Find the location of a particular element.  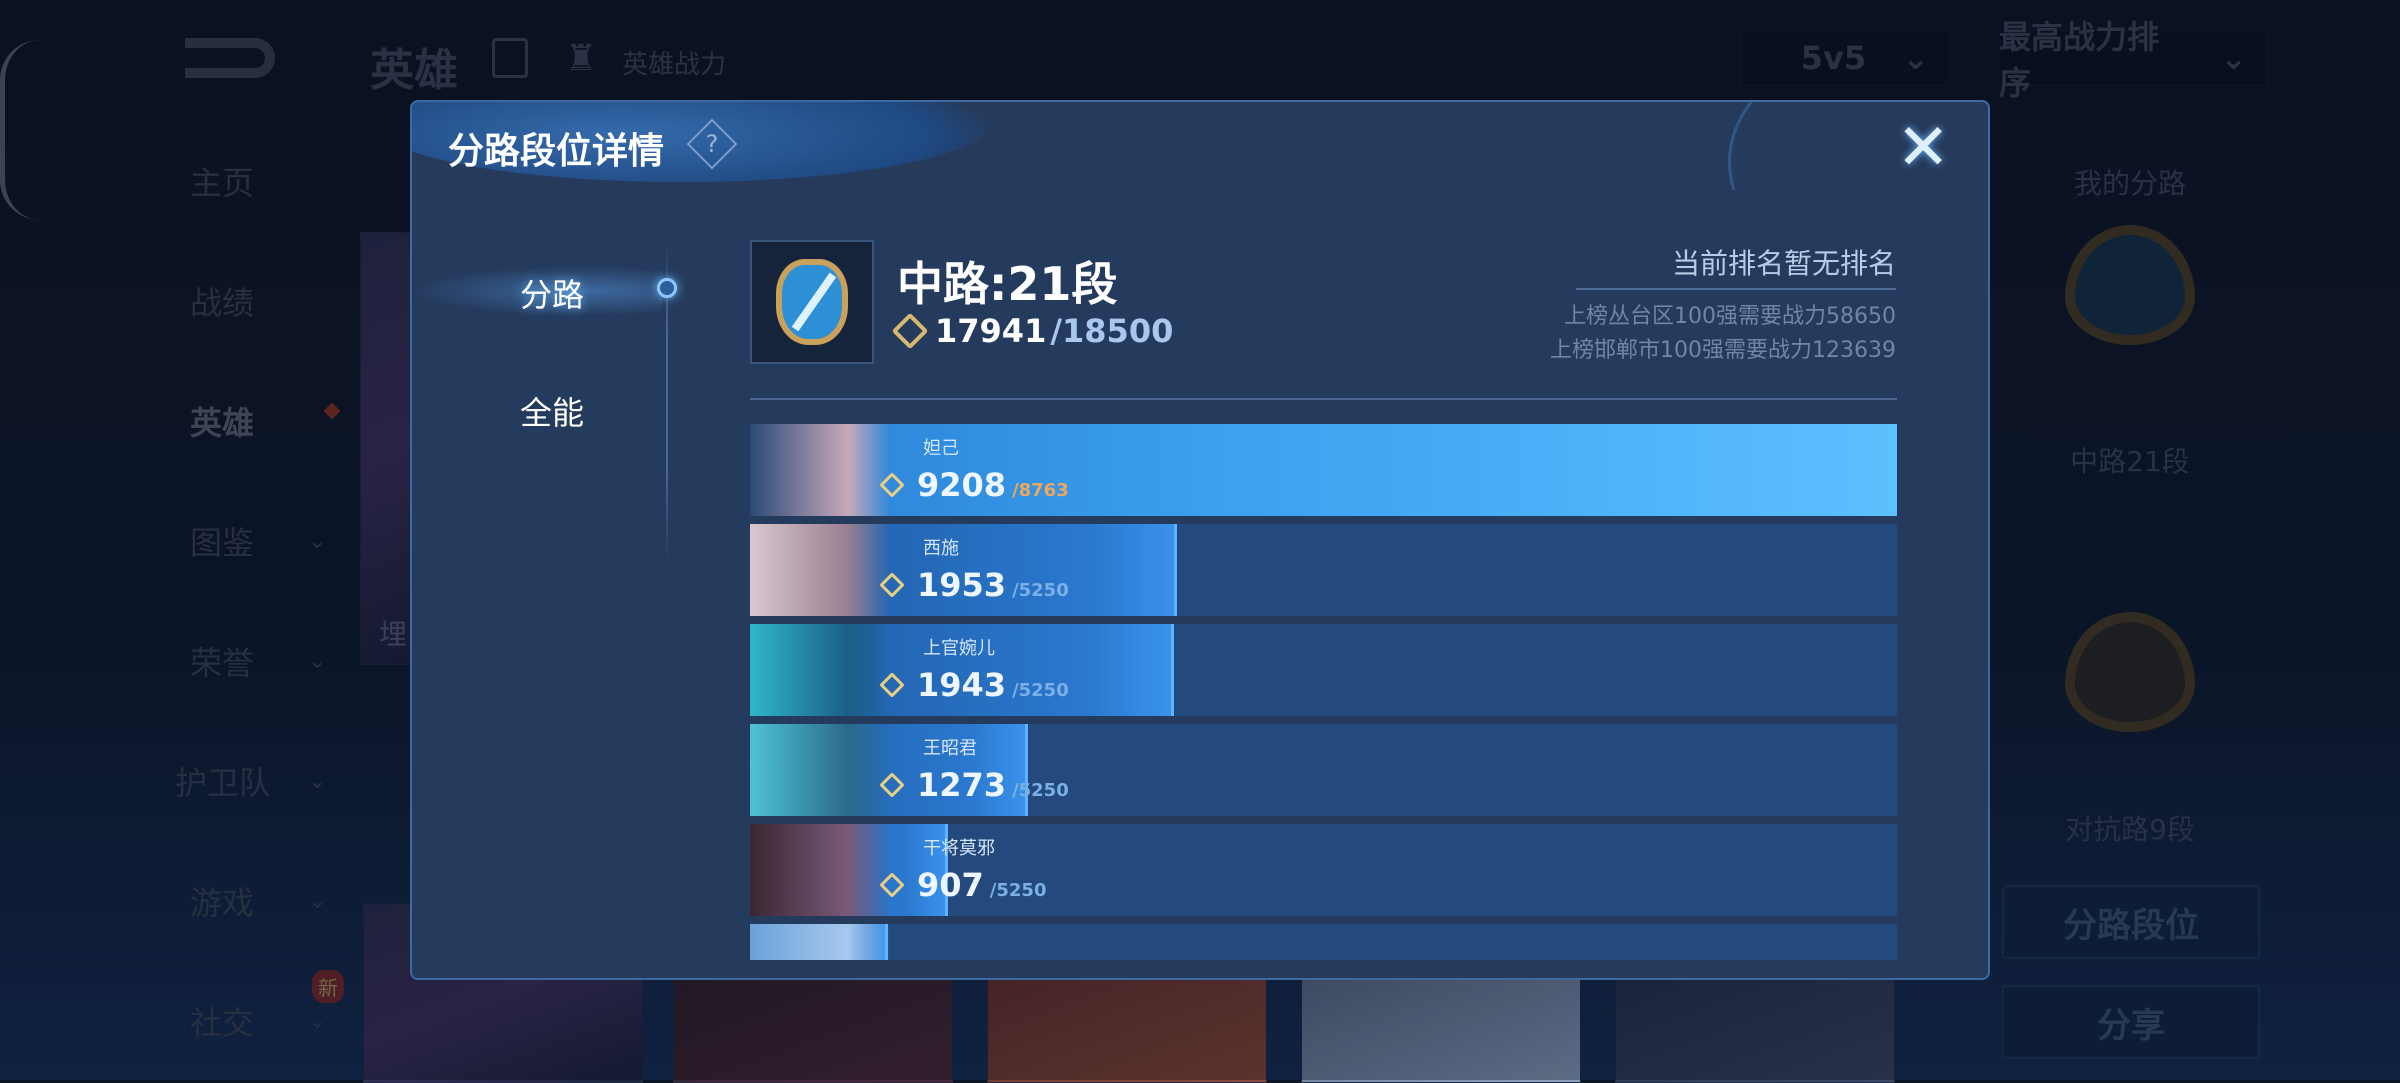

nav-label: 护卫队 is located at coordinates (223, 783).